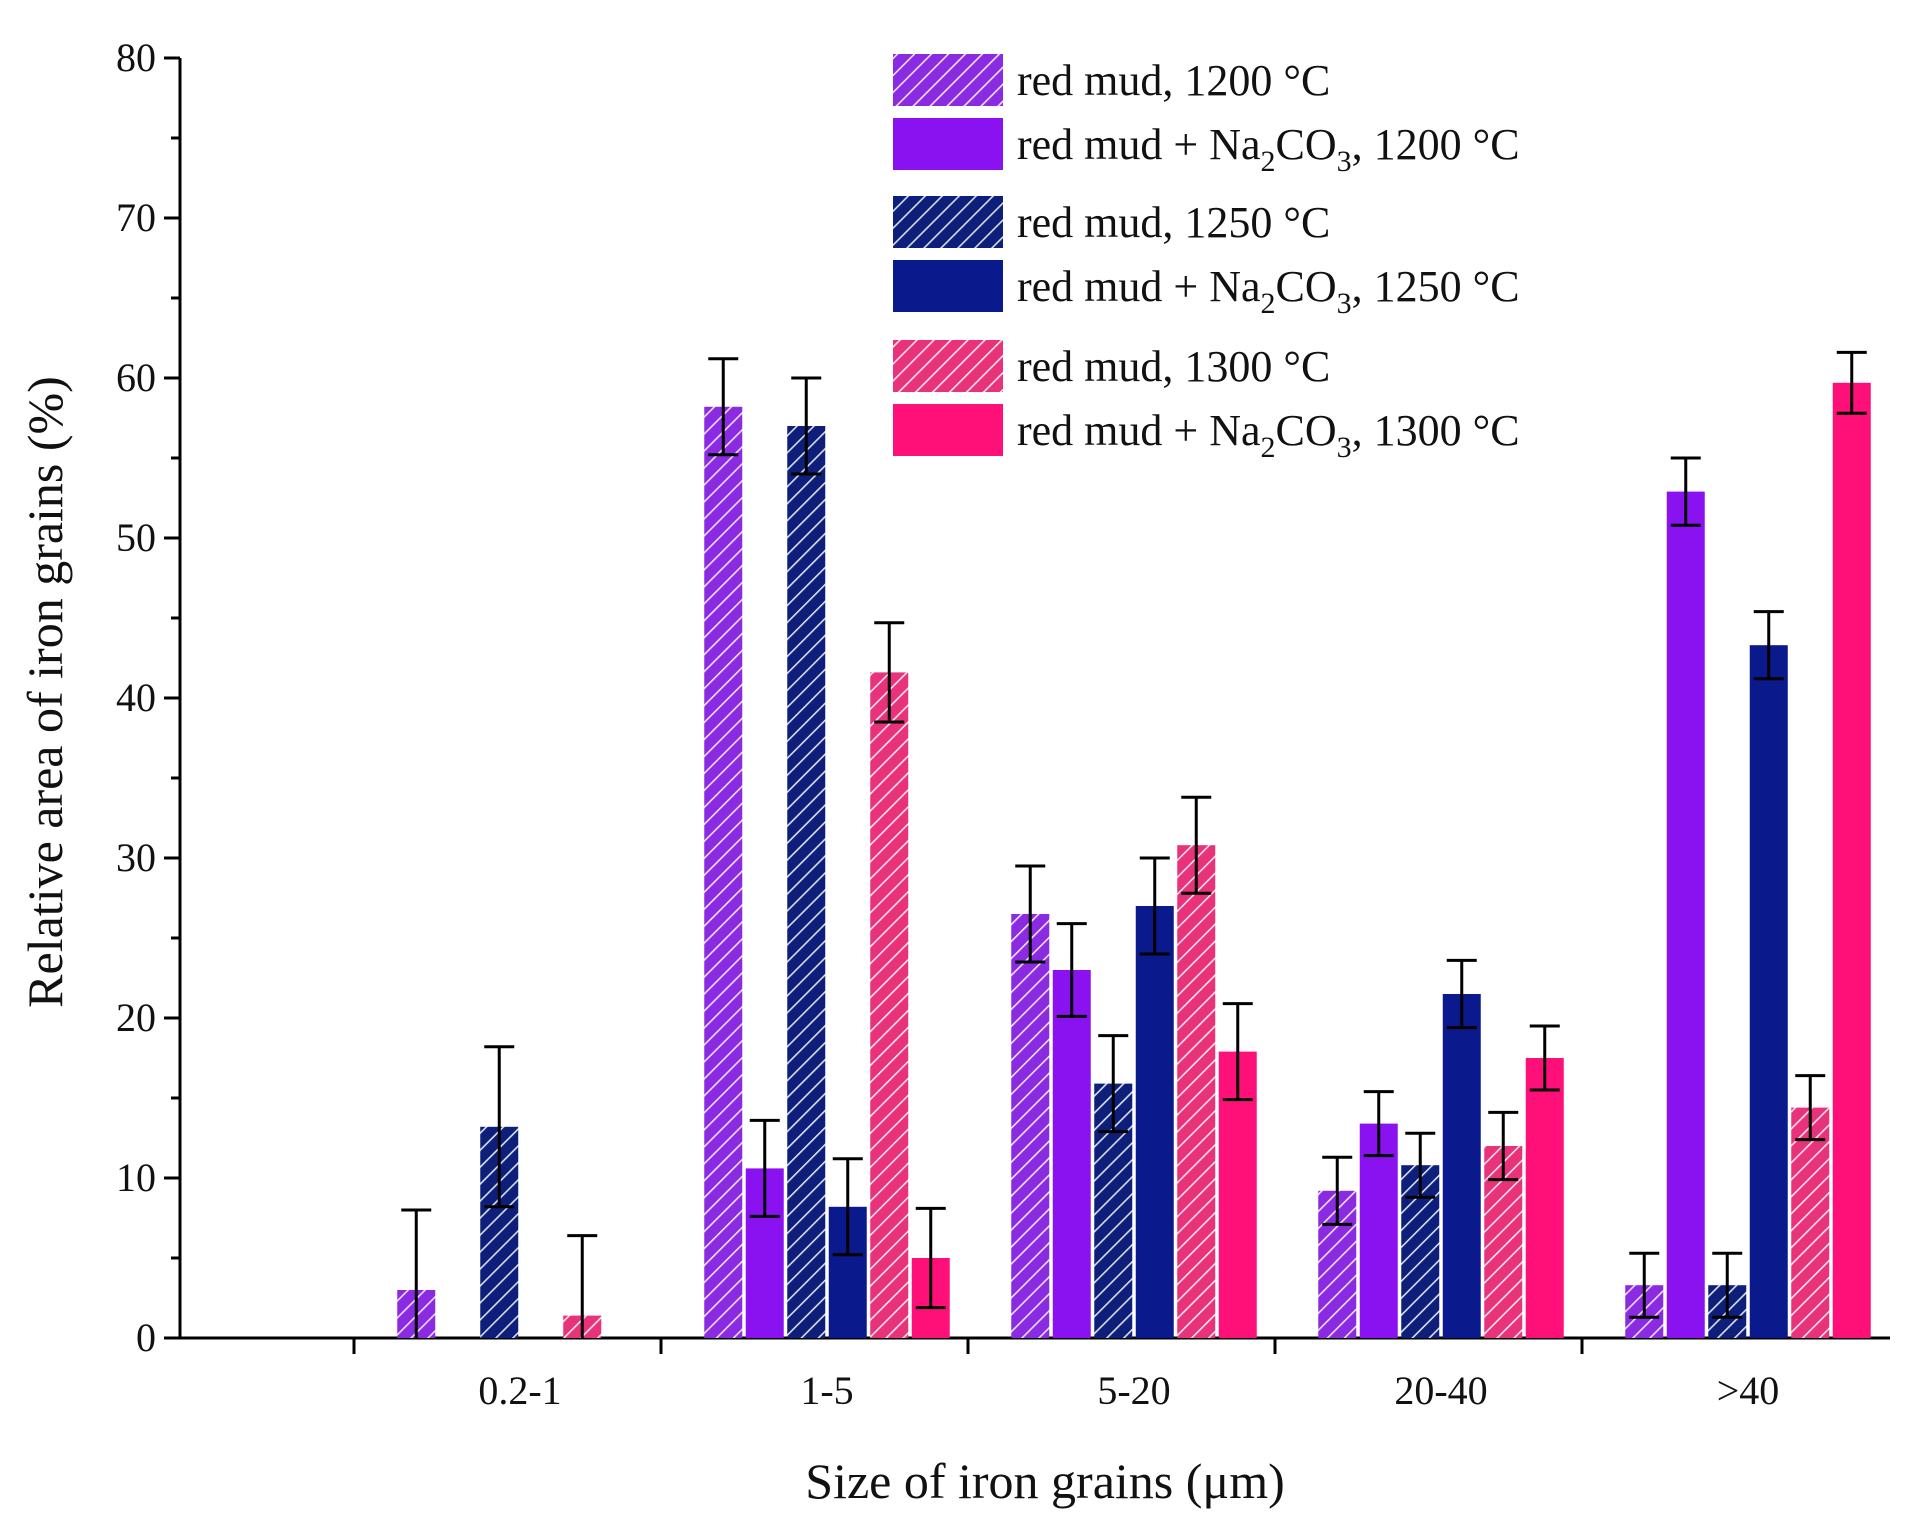  Describe the element at coordinates (1173, 366) in the screenshot. I see `legend-label: red mud, 1300 °C` at that location.